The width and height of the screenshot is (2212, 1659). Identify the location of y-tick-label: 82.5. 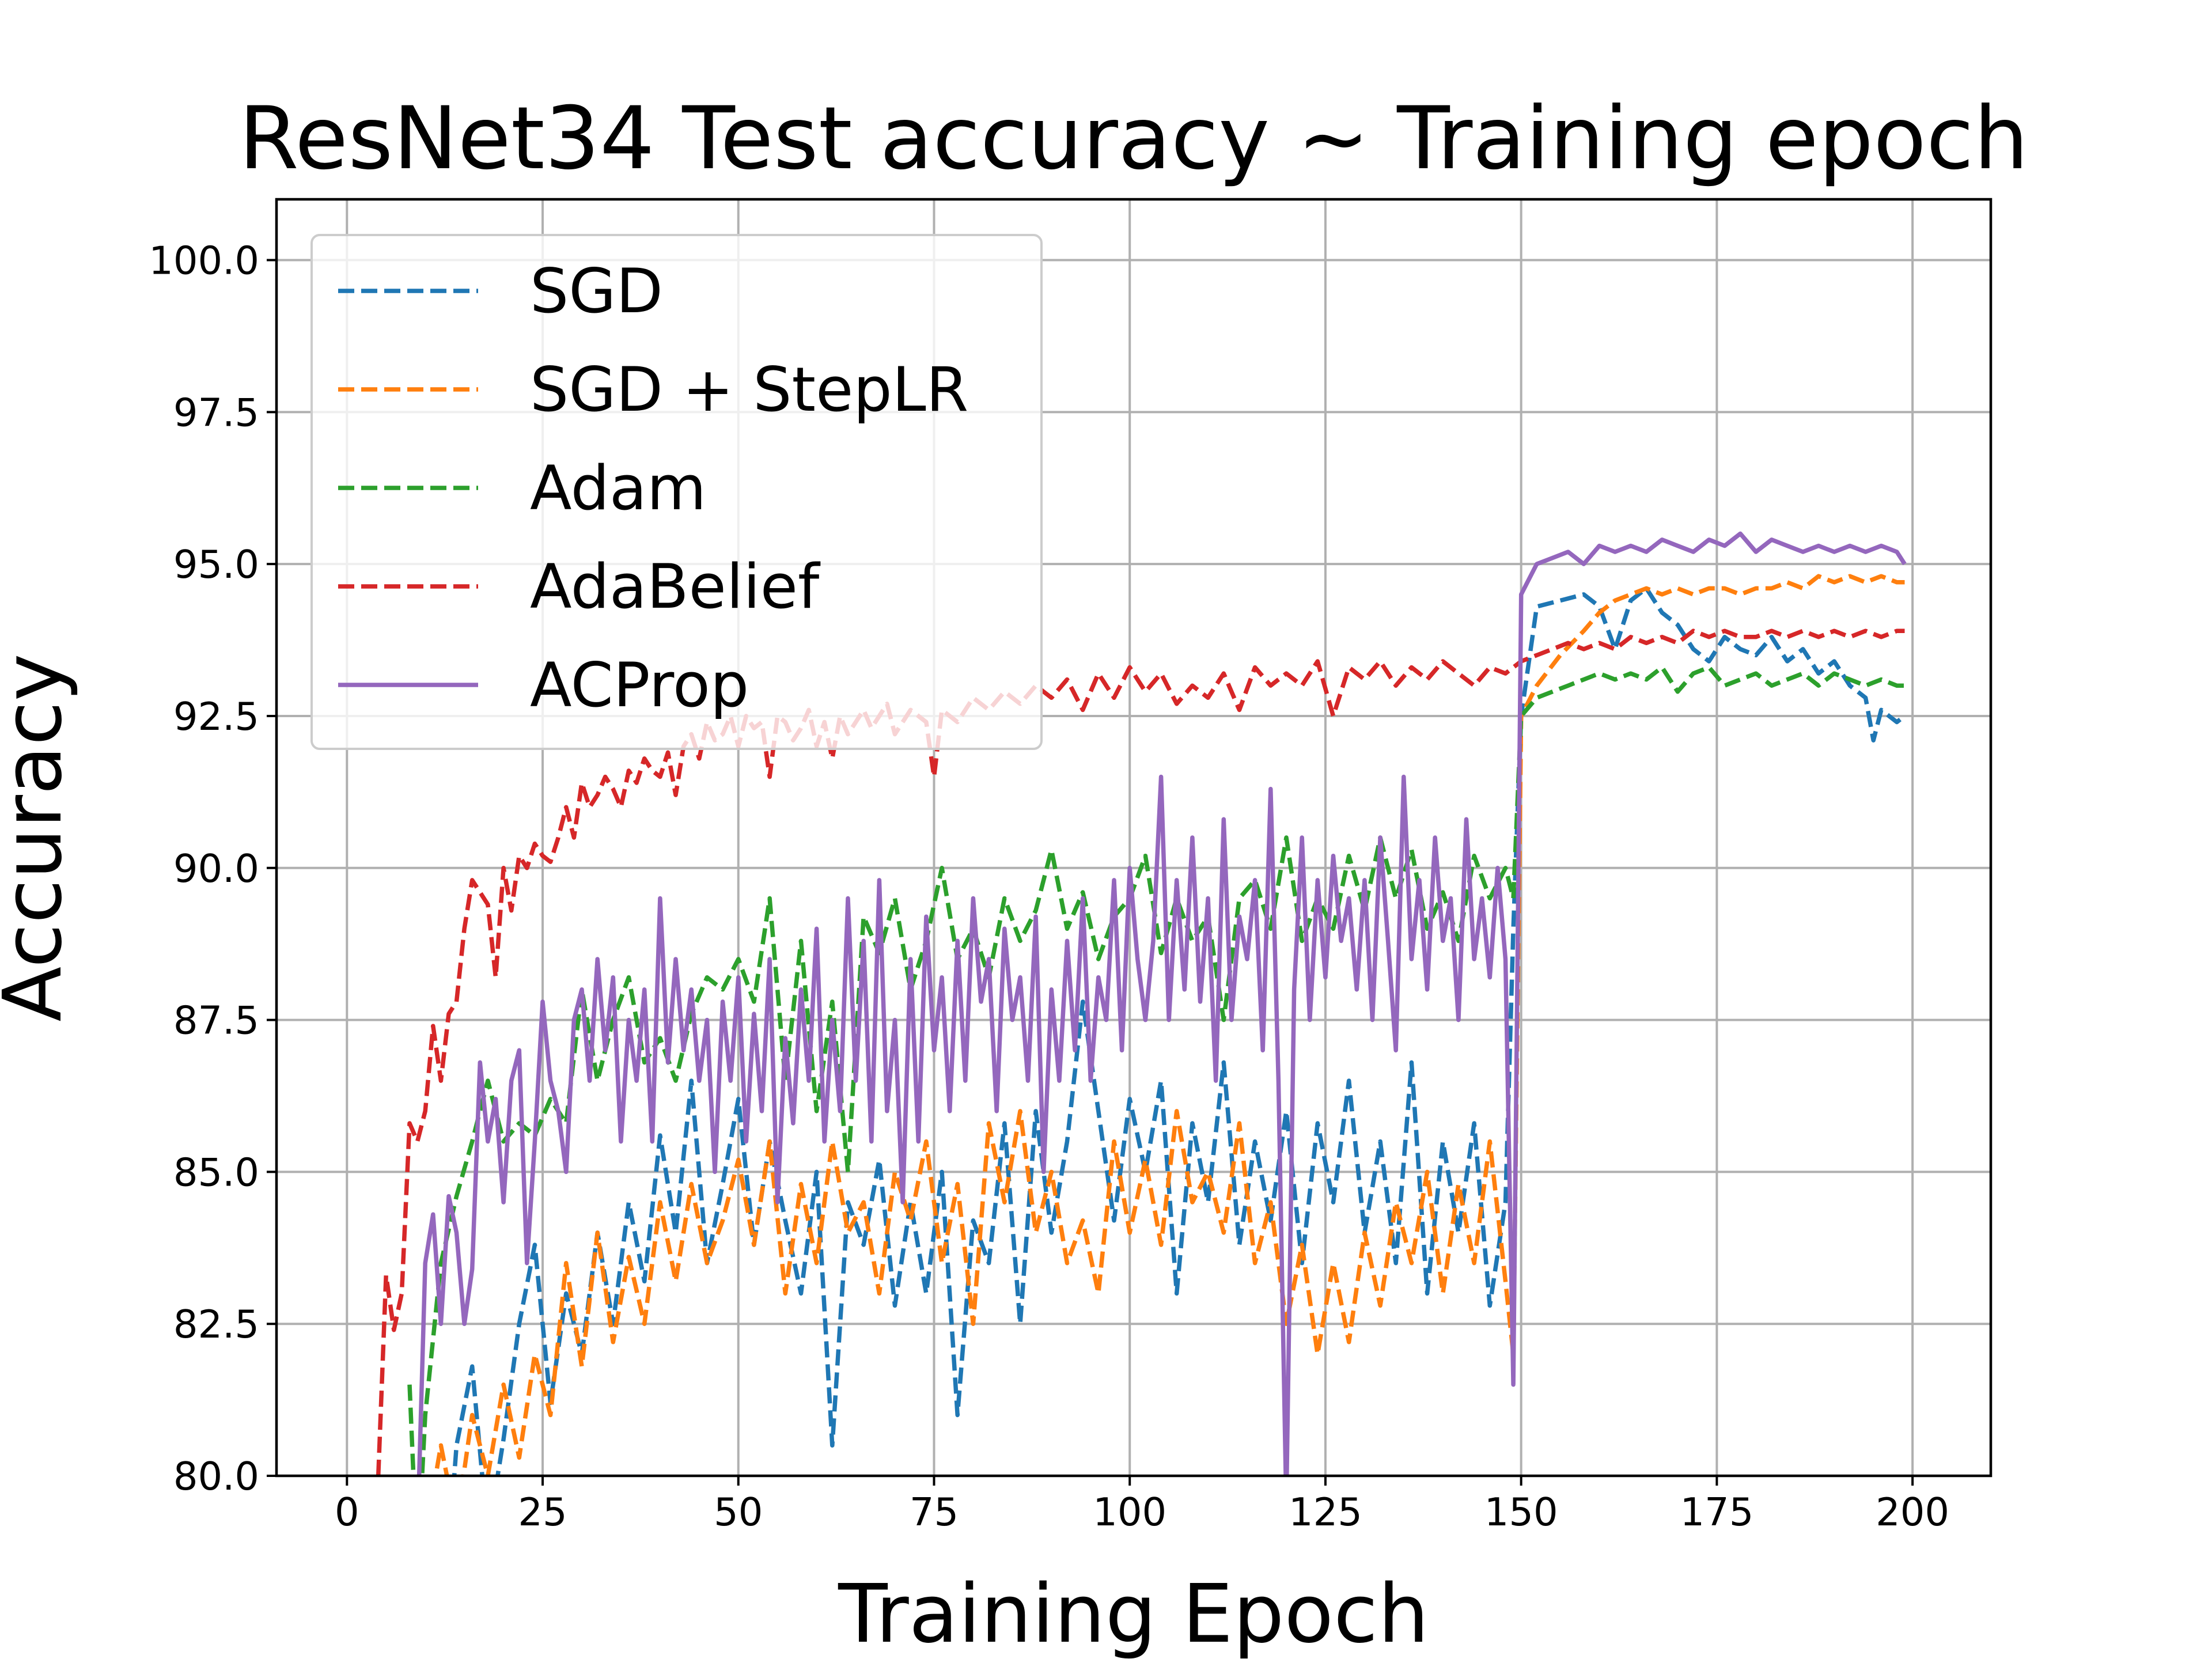
(216, 1324).